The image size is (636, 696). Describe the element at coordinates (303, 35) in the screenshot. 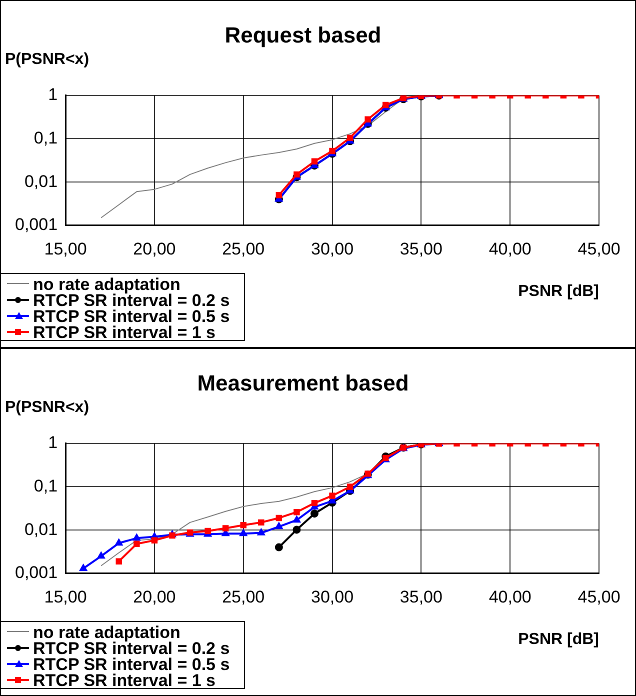

I see `chart-title: Request based` at that location.